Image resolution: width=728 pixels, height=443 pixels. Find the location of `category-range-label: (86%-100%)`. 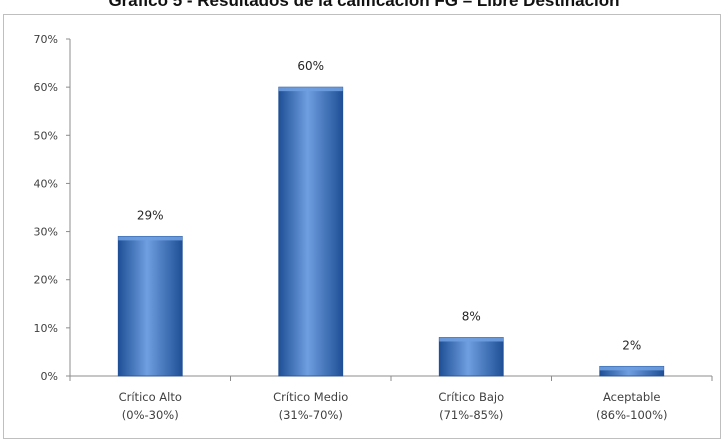

category-range-label: (86%-100%) is located at coordinates (632, 415).